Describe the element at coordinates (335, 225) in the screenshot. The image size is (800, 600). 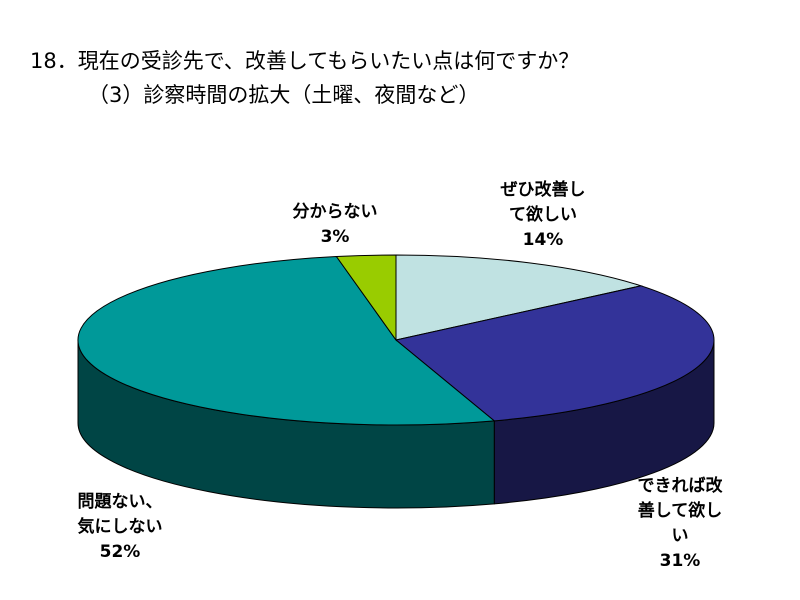
I see `slice-label-dont-know: 分からない 3%` at that location.